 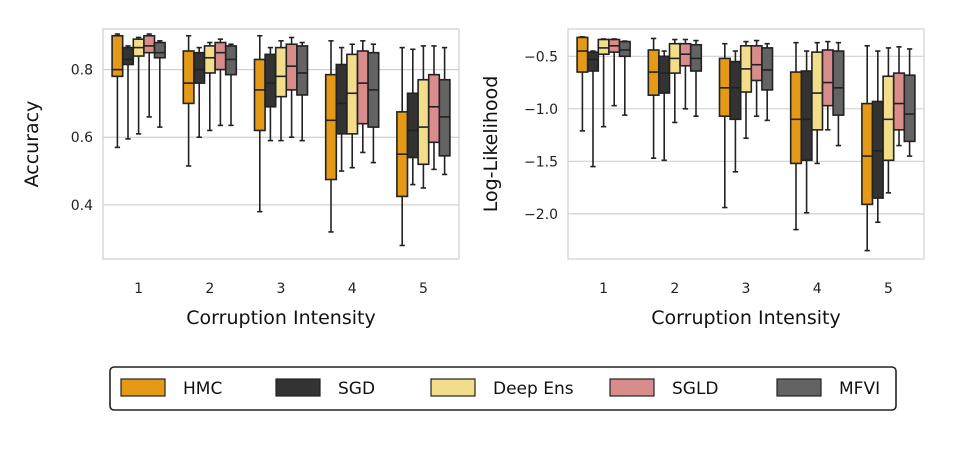 I want to click on y-axis-label: Accuracy, so click(x=32, y=144).